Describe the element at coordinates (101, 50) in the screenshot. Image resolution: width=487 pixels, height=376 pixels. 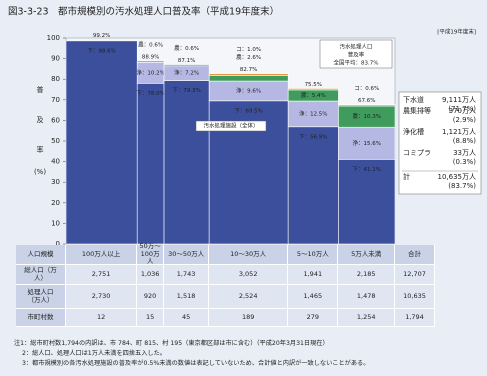
I see `value-label: 下：98.6%` at that location.